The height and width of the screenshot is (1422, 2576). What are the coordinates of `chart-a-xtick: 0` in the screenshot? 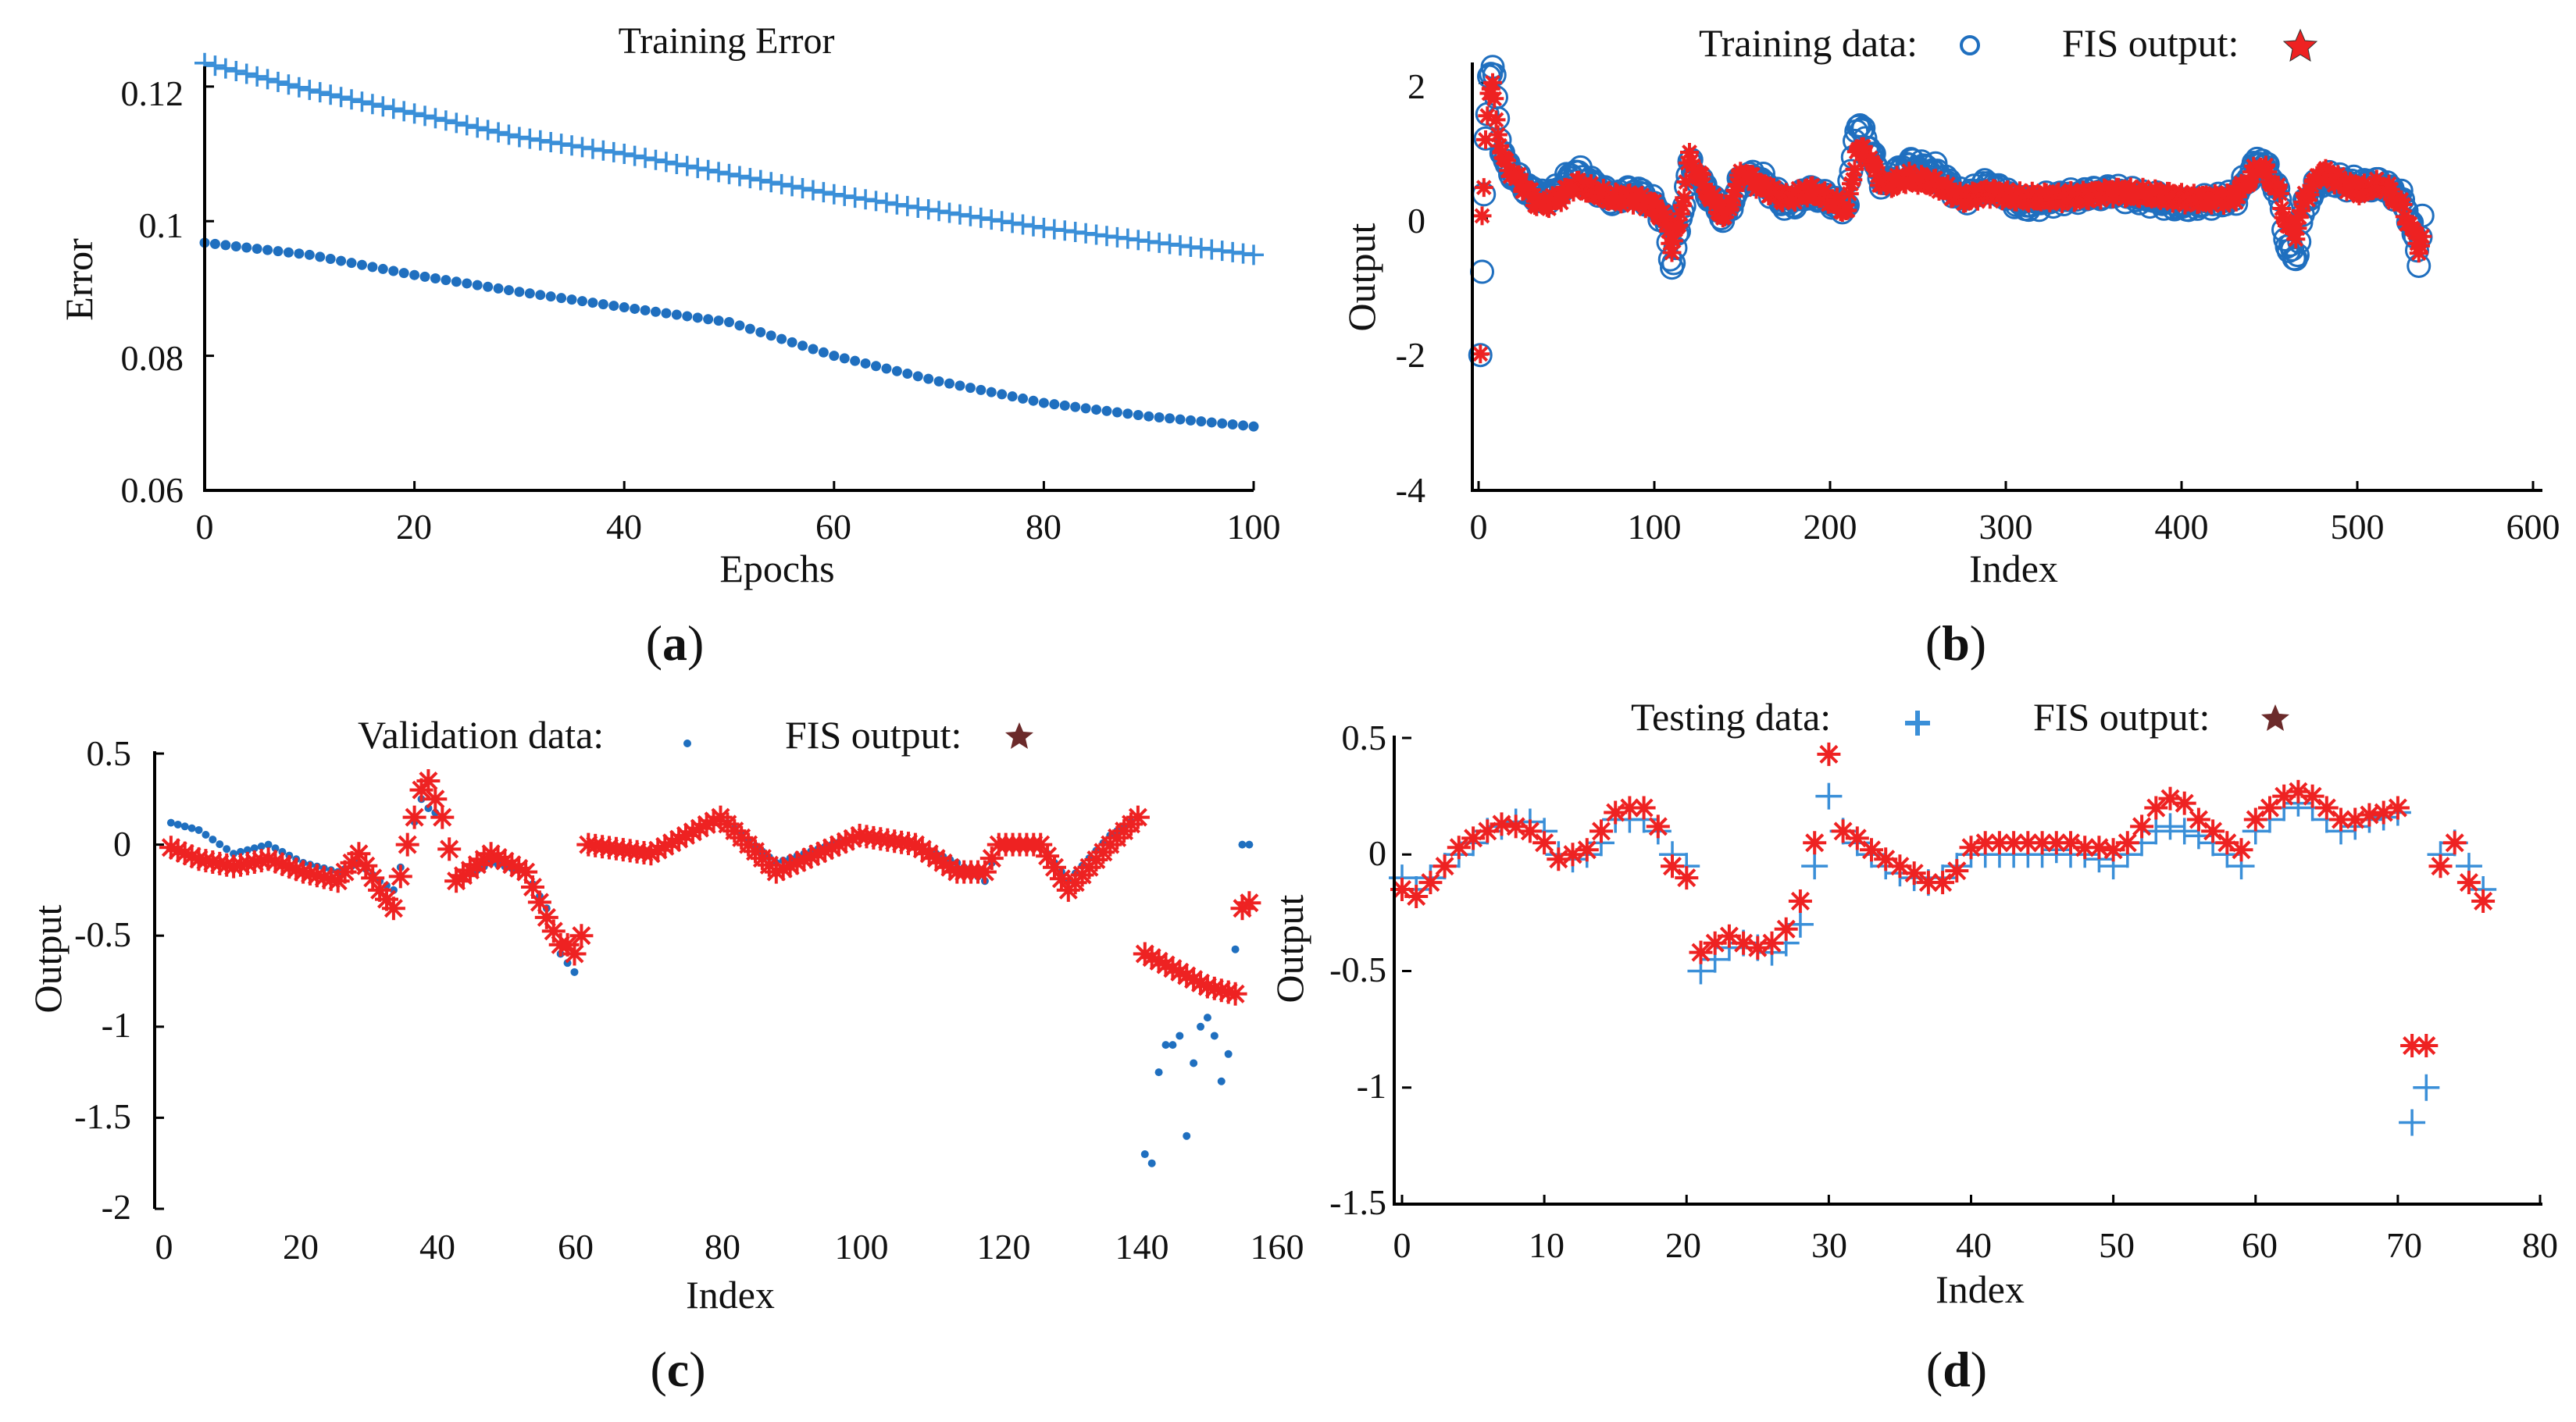 It's located at (205, 527).